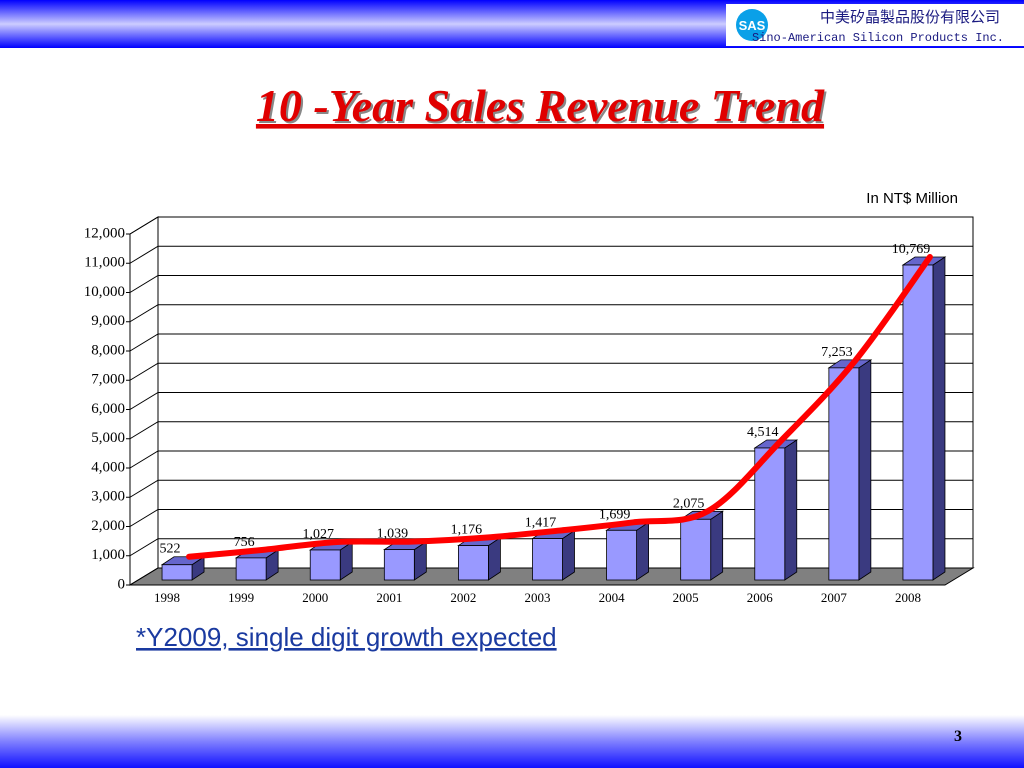 This screenshot has width=1024, height=768. What do you see at coordinates (910, 17) in the screenshot?
I see `company-cn: 中美矽晶製品股份有限公司` at bounding box center [910, 17].